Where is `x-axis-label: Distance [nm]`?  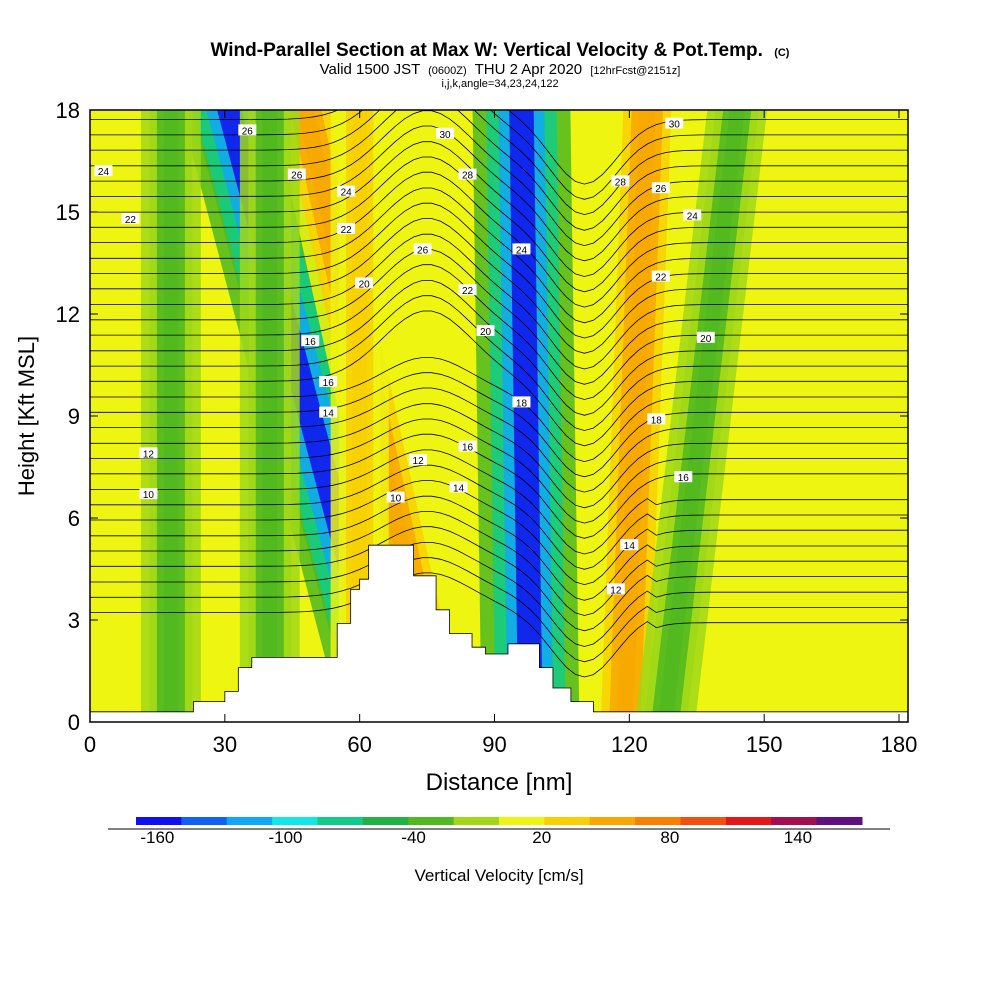 x-axis-label: Distance [nm] is located at coordinates (499, 782).